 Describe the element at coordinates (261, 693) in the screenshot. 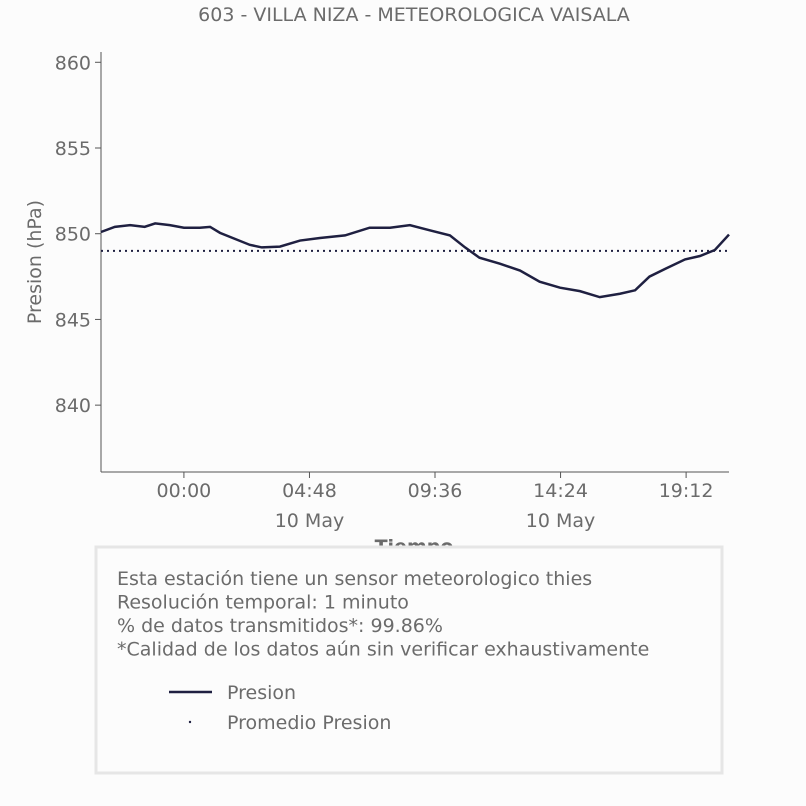

I see `legend-label: Presion` at that location.